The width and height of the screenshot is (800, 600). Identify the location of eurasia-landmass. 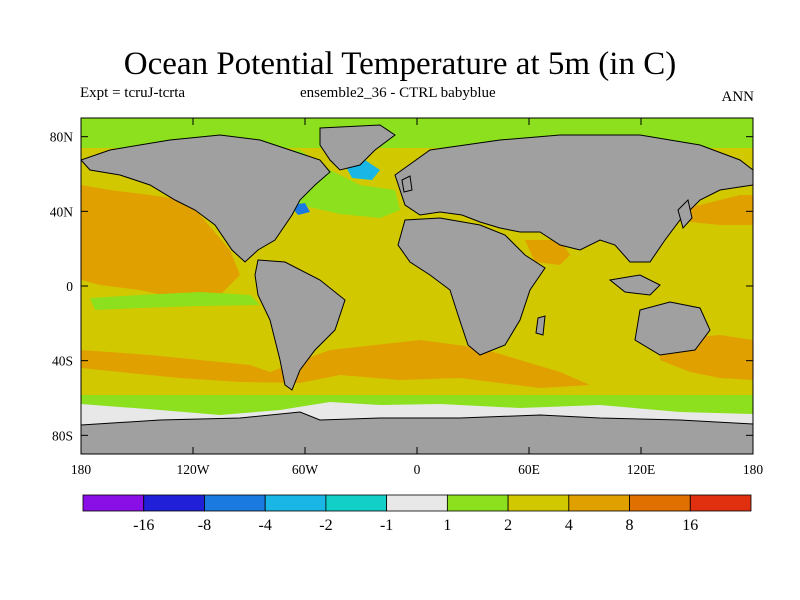
(573, 198).